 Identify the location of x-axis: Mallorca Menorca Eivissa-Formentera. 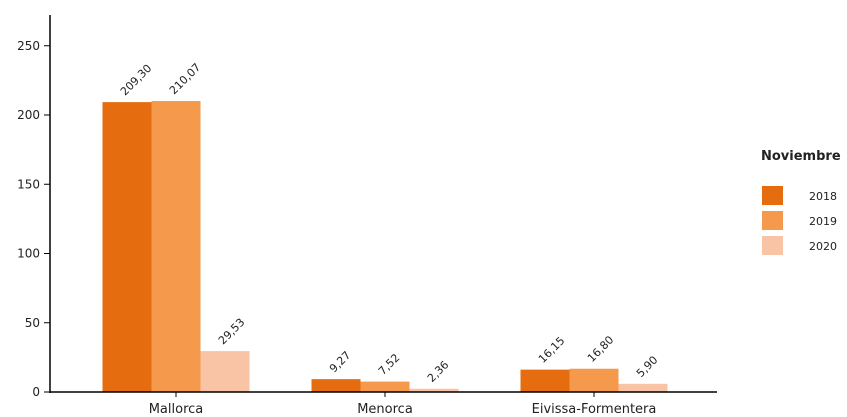
(383, 404).